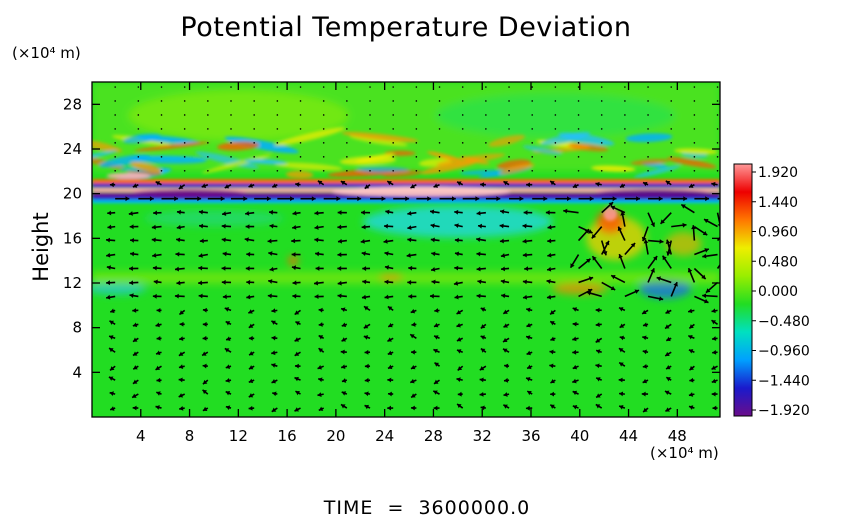 This screenshot has height=519, width=854. Describe the element at coordinates (421, 191) in the screenshot. I see `band-patch` at that location.